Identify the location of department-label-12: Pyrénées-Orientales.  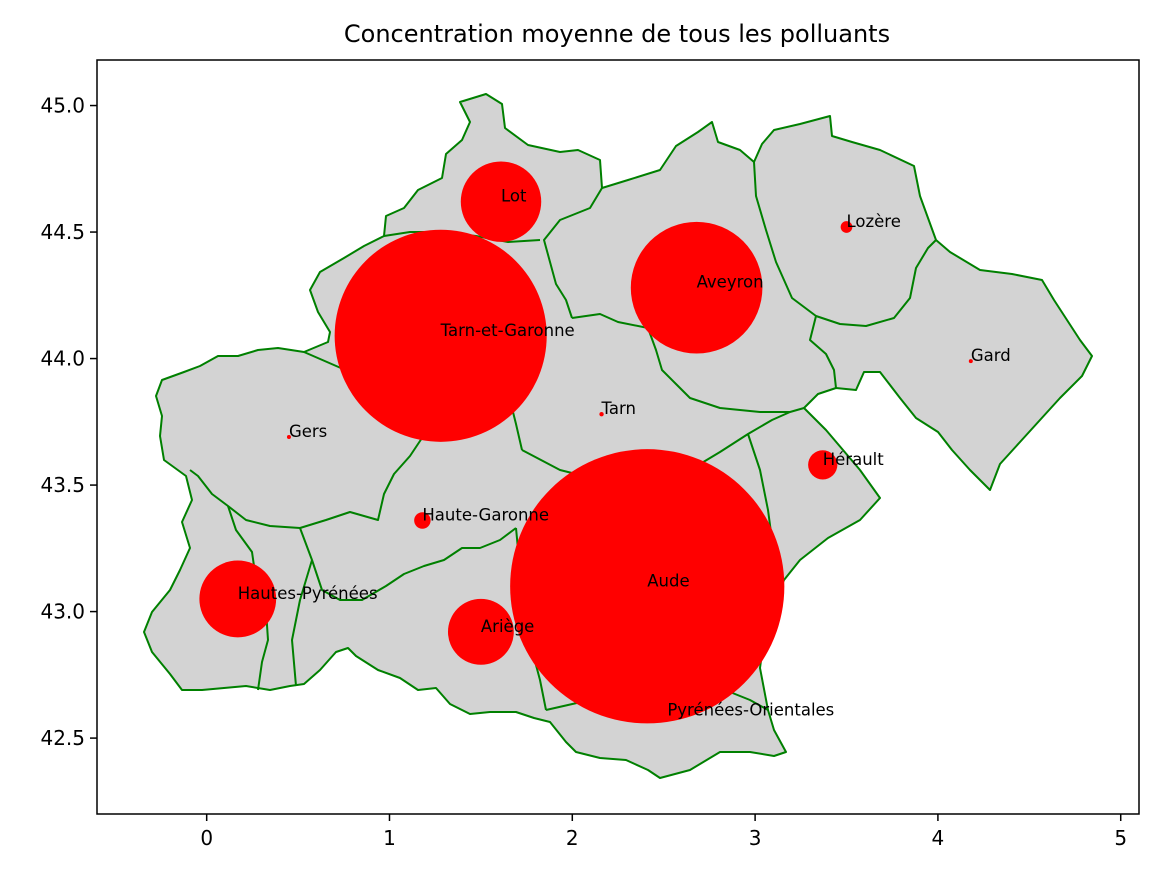
(750, 709).